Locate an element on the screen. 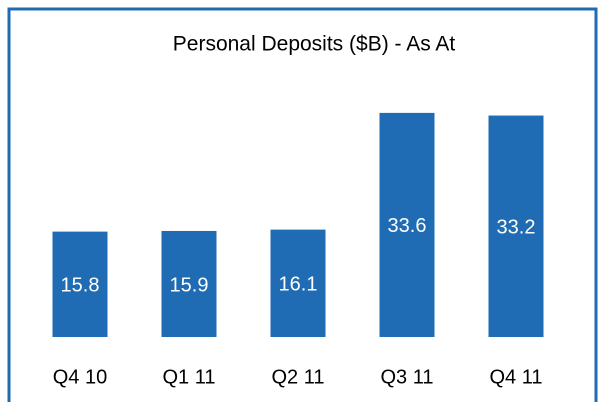 The image size is (605, 407). x-tick-label: Q4 11 is located at coordinates (516, 377).